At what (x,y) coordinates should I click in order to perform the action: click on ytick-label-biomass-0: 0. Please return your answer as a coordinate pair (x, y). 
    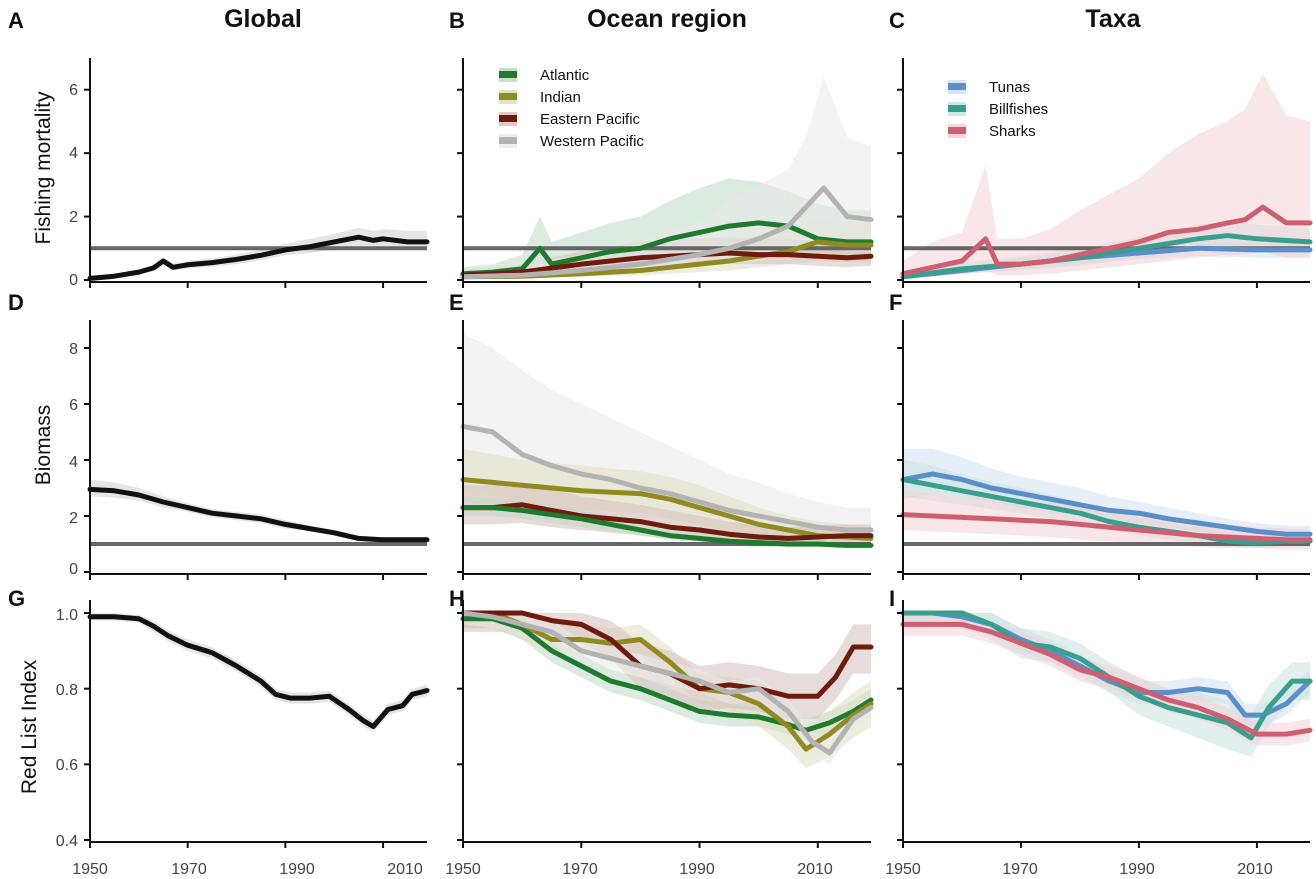
    Looking at the image, I should click on (73, 569).